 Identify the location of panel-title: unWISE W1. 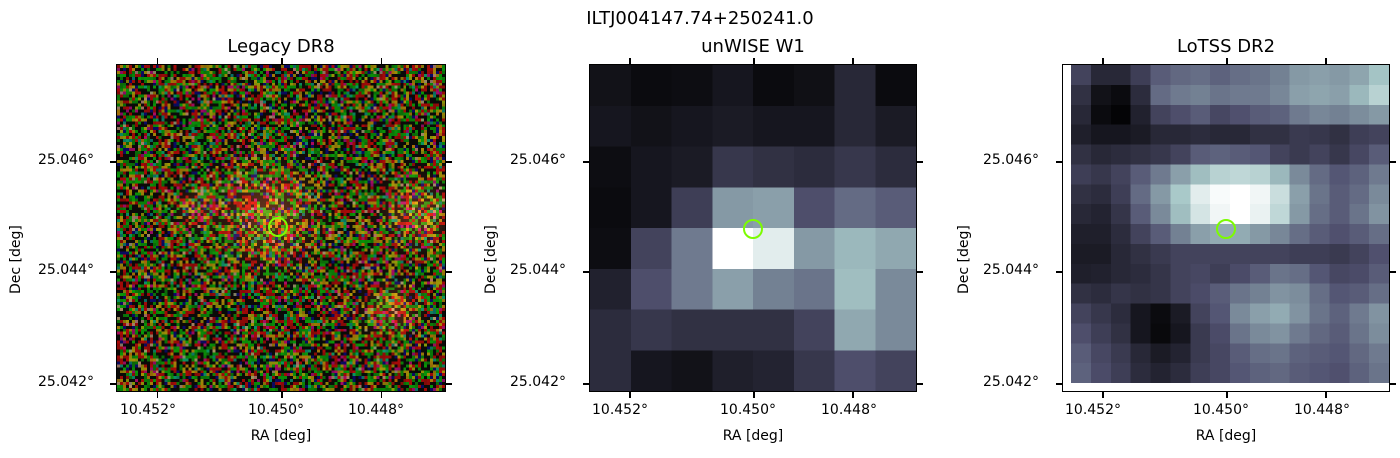
(753, 46).